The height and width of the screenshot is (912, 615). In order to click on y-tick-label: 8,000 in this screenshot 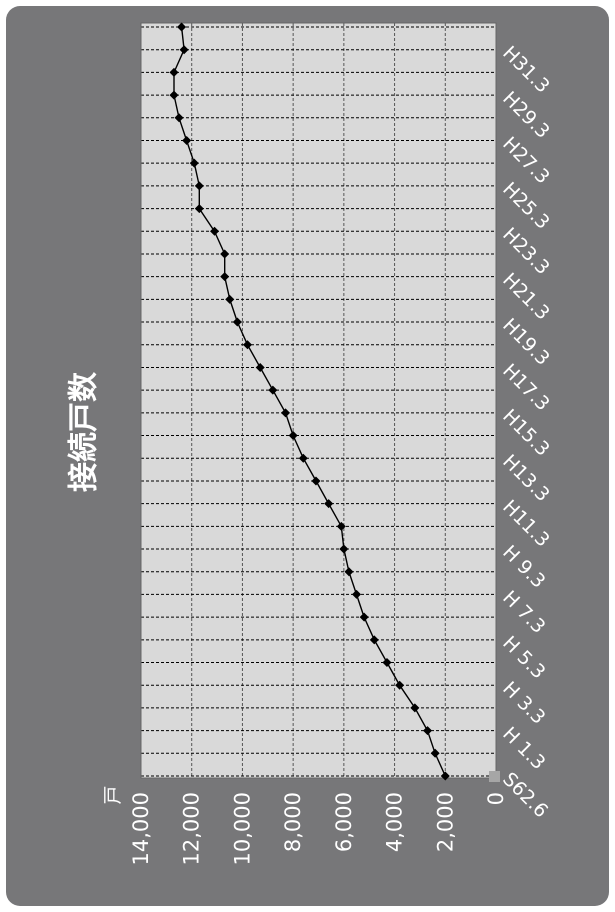, I will do `click(293, 822)`.